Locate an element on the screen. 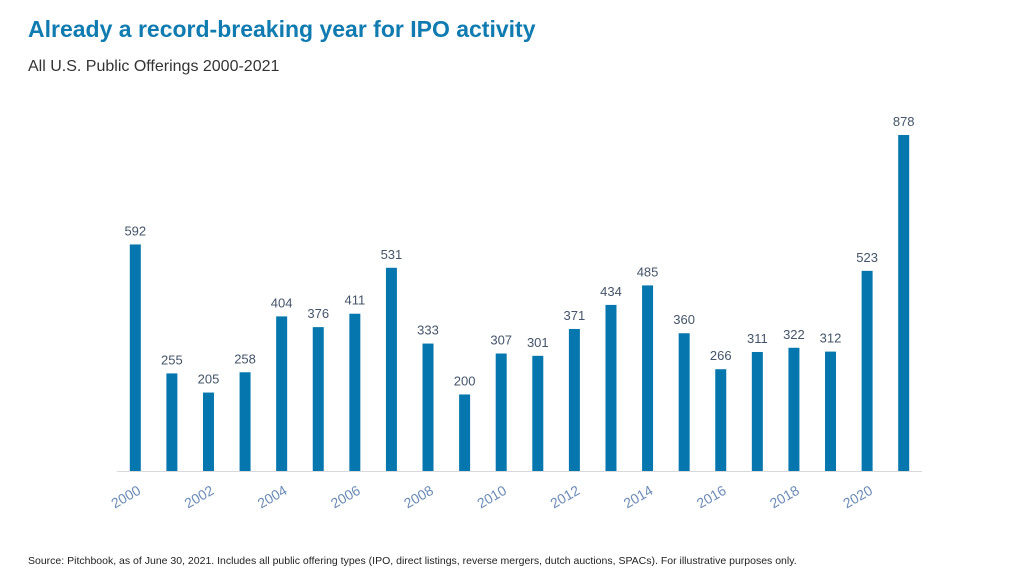 Image resolution: width=1024 pixels, height=576 pixels. x-tick-label-2010: 2010 is located at coordinates (491, 497).